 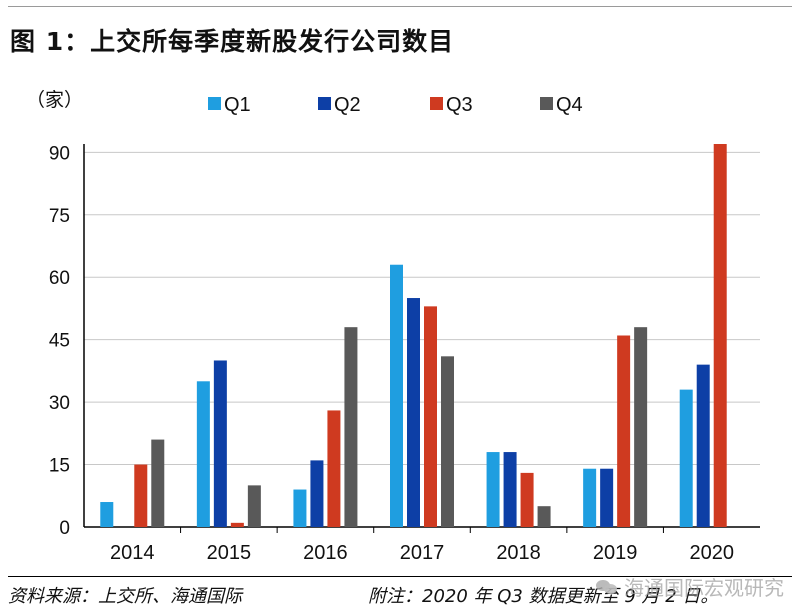 What do you see at coordinates (720, 335) in the screenshot?
I see `bar-q3-2020` at bounding box center [720, 335].